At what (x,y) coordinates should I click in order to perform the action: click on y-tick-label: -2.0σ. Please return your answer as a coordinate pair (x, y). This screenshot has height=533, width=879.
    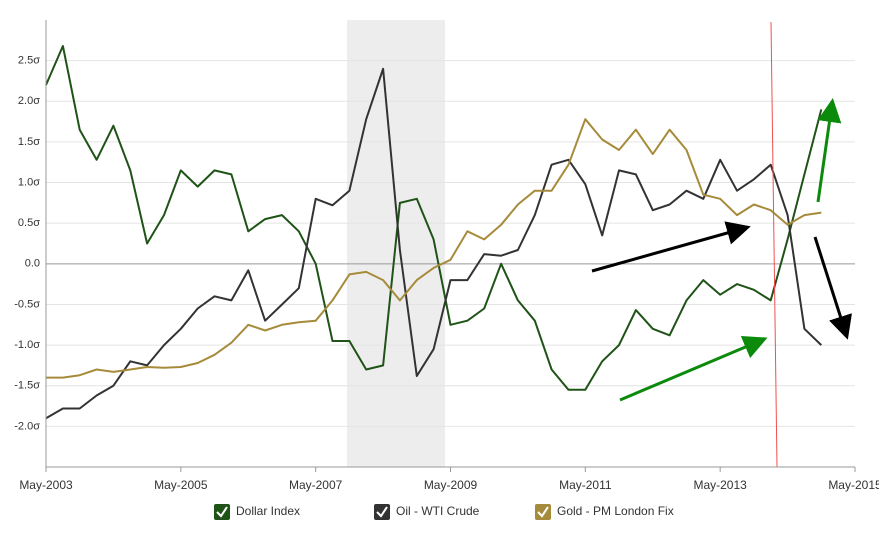
    Looking at the image, I should click on (27, 426).